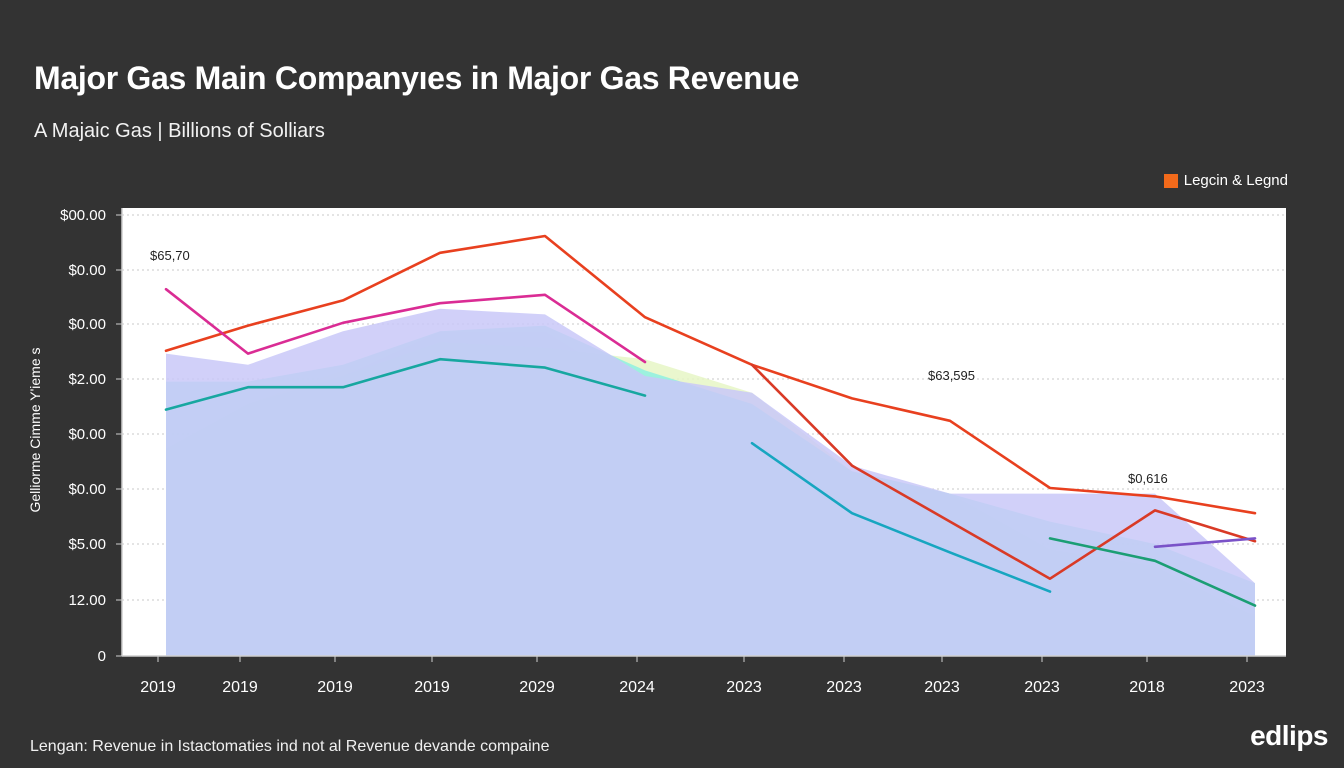 Image resolution: width=1344 pixels, height=768 pixels. What do you see at coordinates (844, 687) in the screenshot?
I see `x-tick-label-7: 2023` at bounding box center [844, 687].